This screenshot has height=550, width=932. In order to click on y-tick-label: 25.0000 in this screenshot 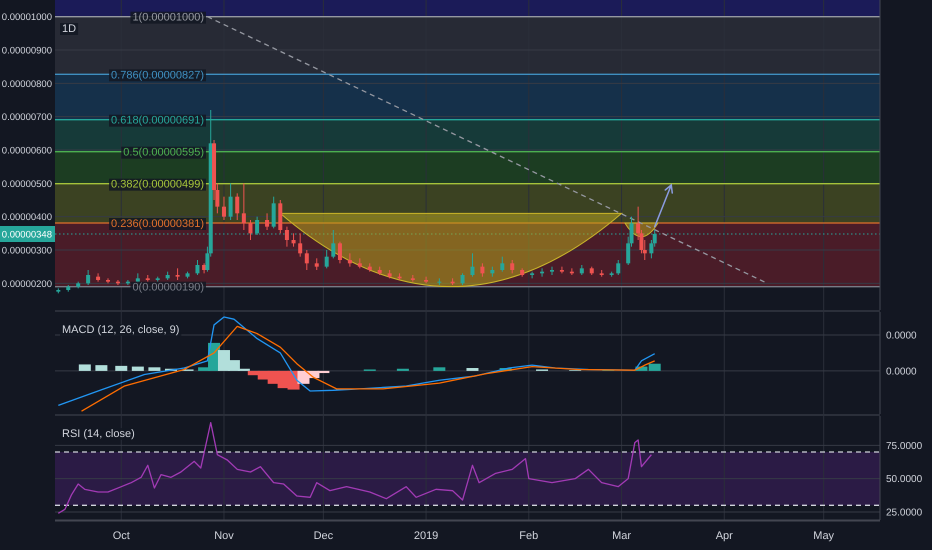, I will do `click(904, 513)`.